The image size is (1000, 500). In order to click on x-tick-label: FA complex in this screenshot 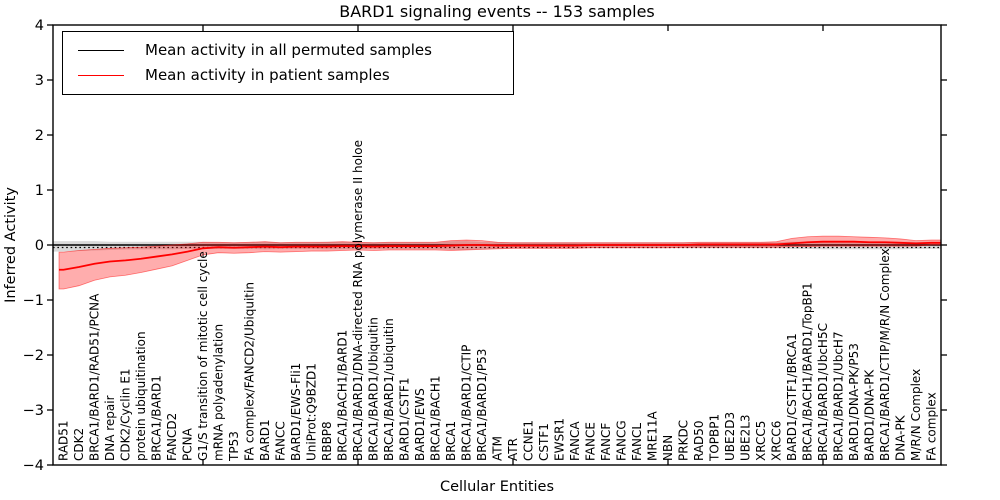, I will do `click(932, 426)`.